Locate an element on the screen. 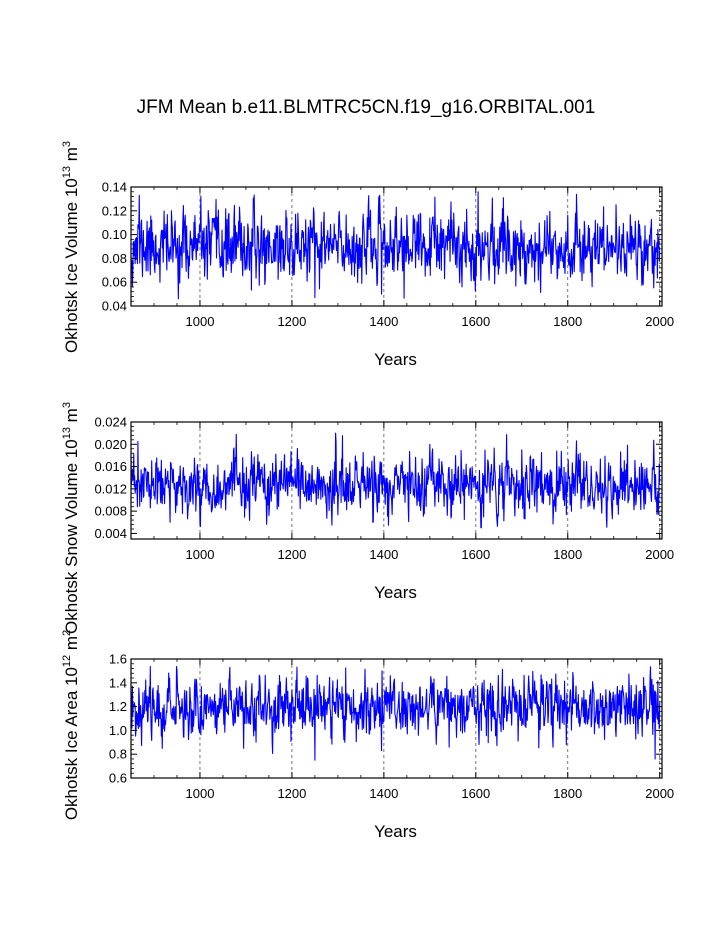 The height and width of the screenshot is (935, 723). y-axis-label-main: Okhotsk Snow Volume 10 is located at coordinates (71, 536).